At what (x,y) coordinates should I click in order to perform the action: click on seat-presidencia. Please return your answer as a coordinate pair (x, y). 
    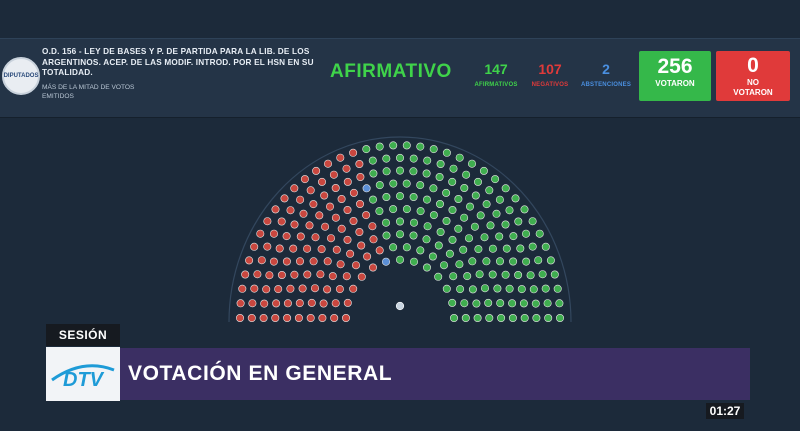
    Looking at the image, I should click on (400, 306).